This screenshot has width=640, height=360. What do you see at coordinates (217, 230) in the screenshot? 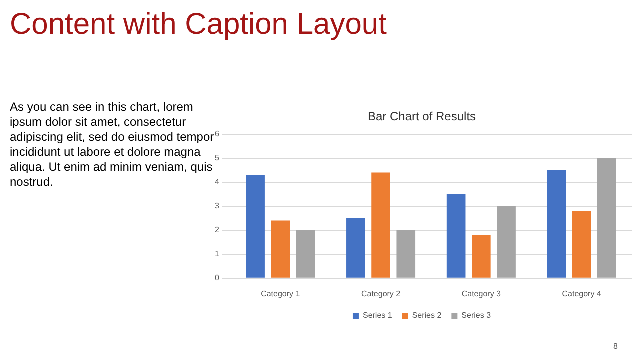
I see `y-tick-label: 2` at bounding box center [217, 230].